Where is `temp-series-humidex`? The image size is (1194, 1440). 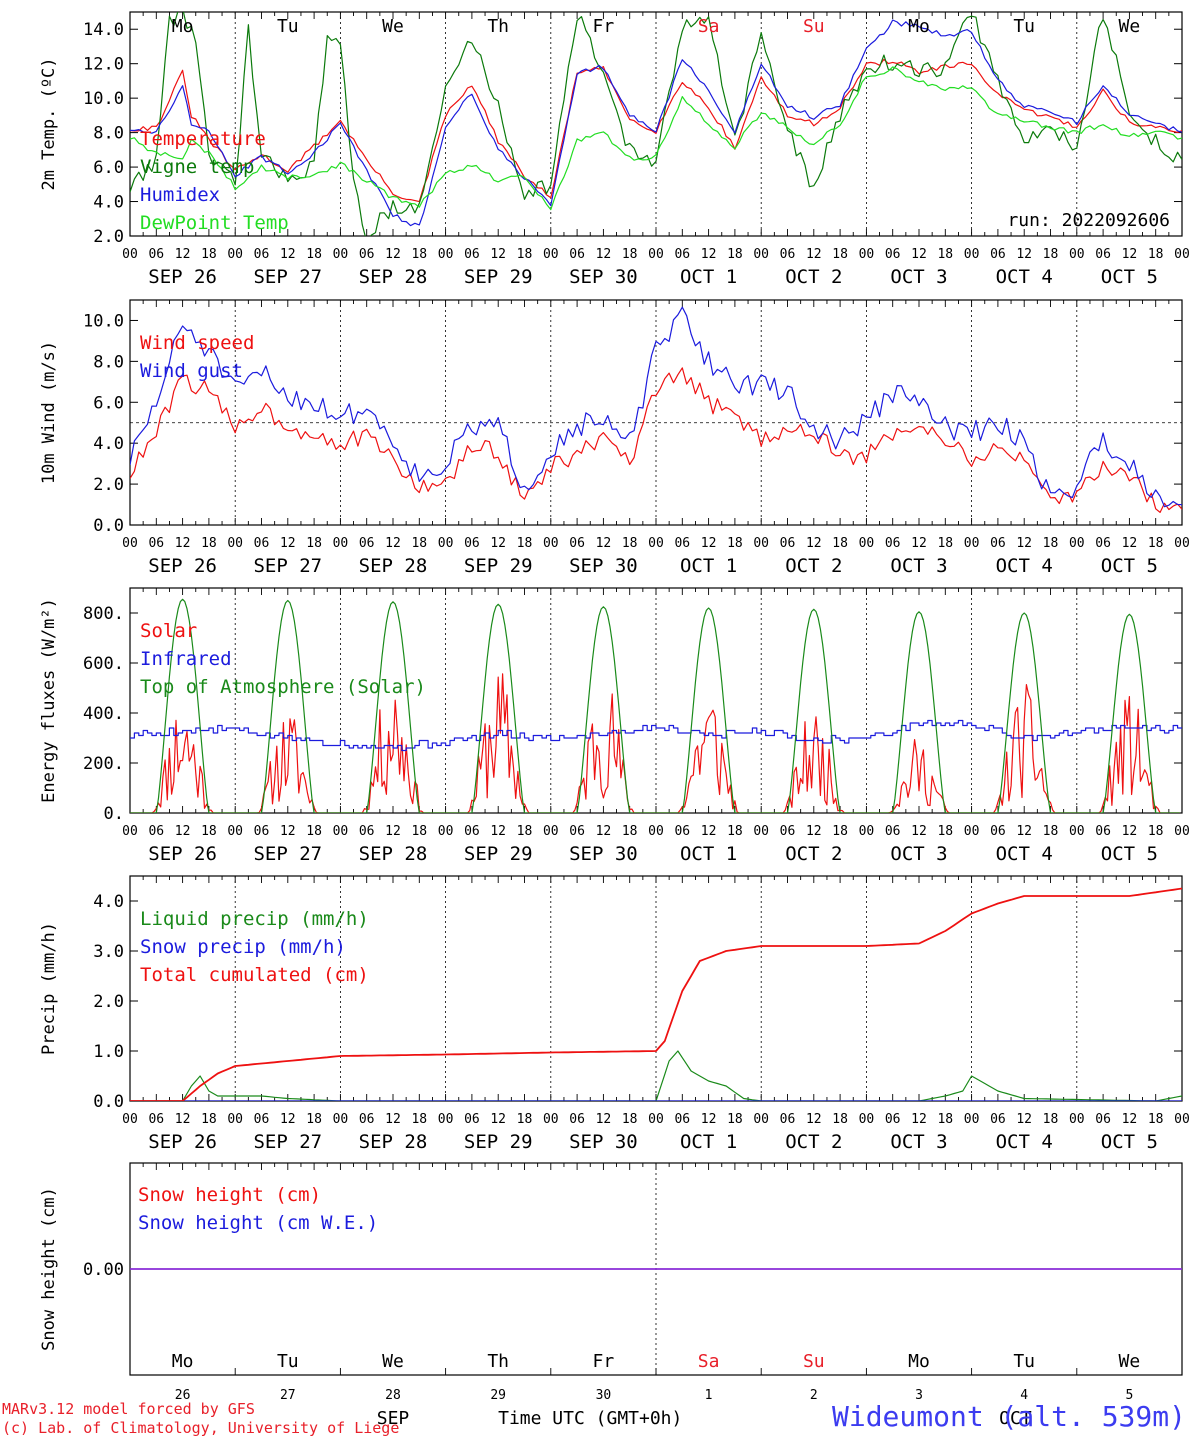 temp-series-humidex is located at coordinates (656, 123).